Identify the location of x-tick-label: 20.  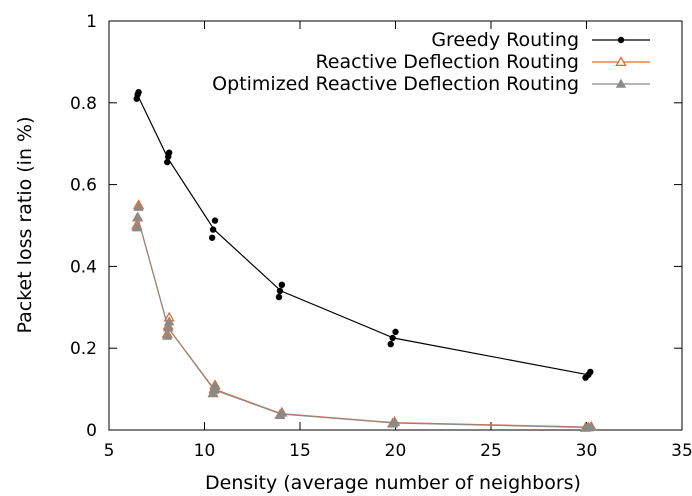
(396, 451).